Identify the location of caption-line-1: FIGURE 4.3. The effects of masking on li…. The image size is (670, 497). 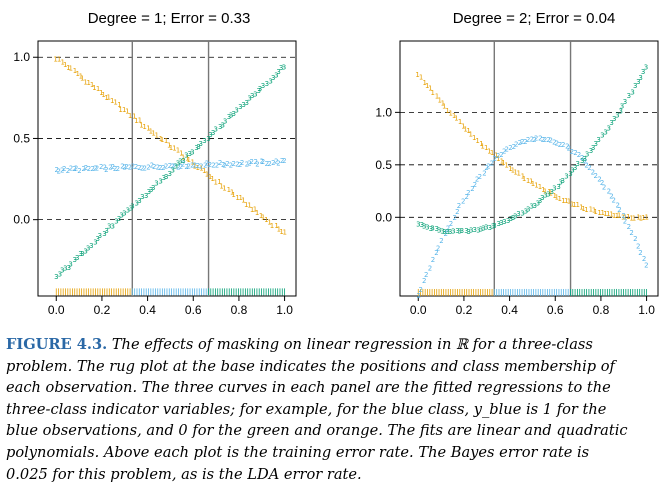
(299, 344).